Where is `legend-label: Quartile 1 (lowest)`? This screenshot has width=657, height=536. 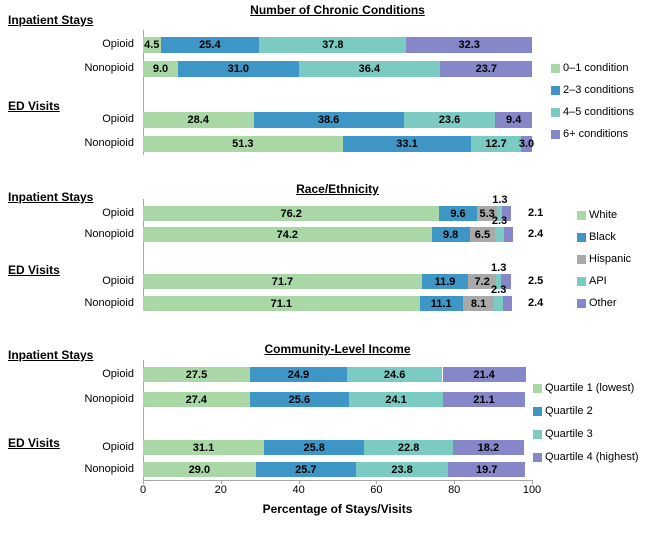 legend-label: Quartile 1 (lowest) is located at coordinates (590, 388).